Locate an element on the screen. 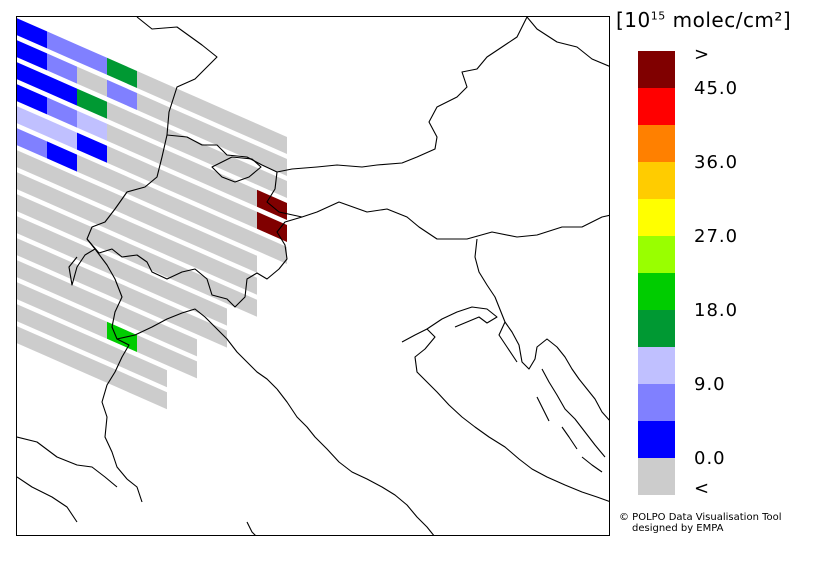 Image resolution: width=813 pixels, height=566 pixels. legend-label-36: 36.0 is located at coordinates (716, 162).